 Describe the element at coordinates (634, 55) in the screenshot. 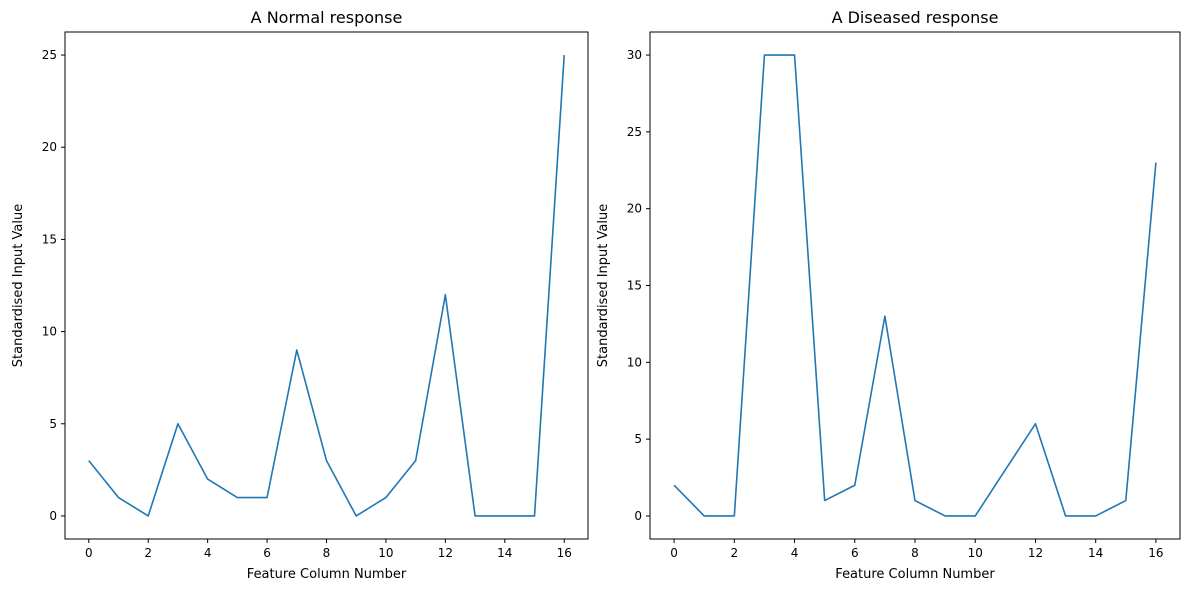

I see `y-tick-label: 30` at that location.